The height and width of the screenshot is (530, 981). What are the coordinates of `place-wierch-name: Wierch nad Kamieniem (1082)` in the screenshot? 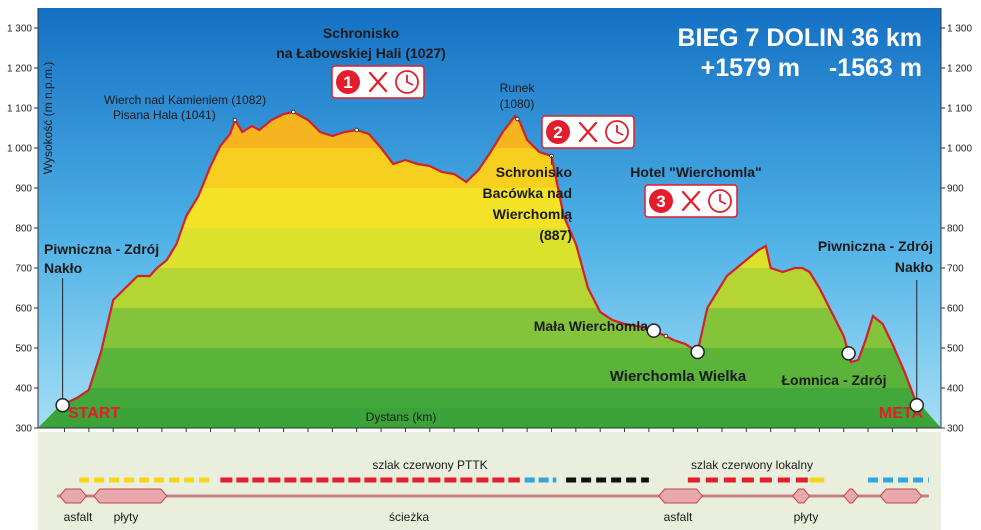 It's located at (185, 100).